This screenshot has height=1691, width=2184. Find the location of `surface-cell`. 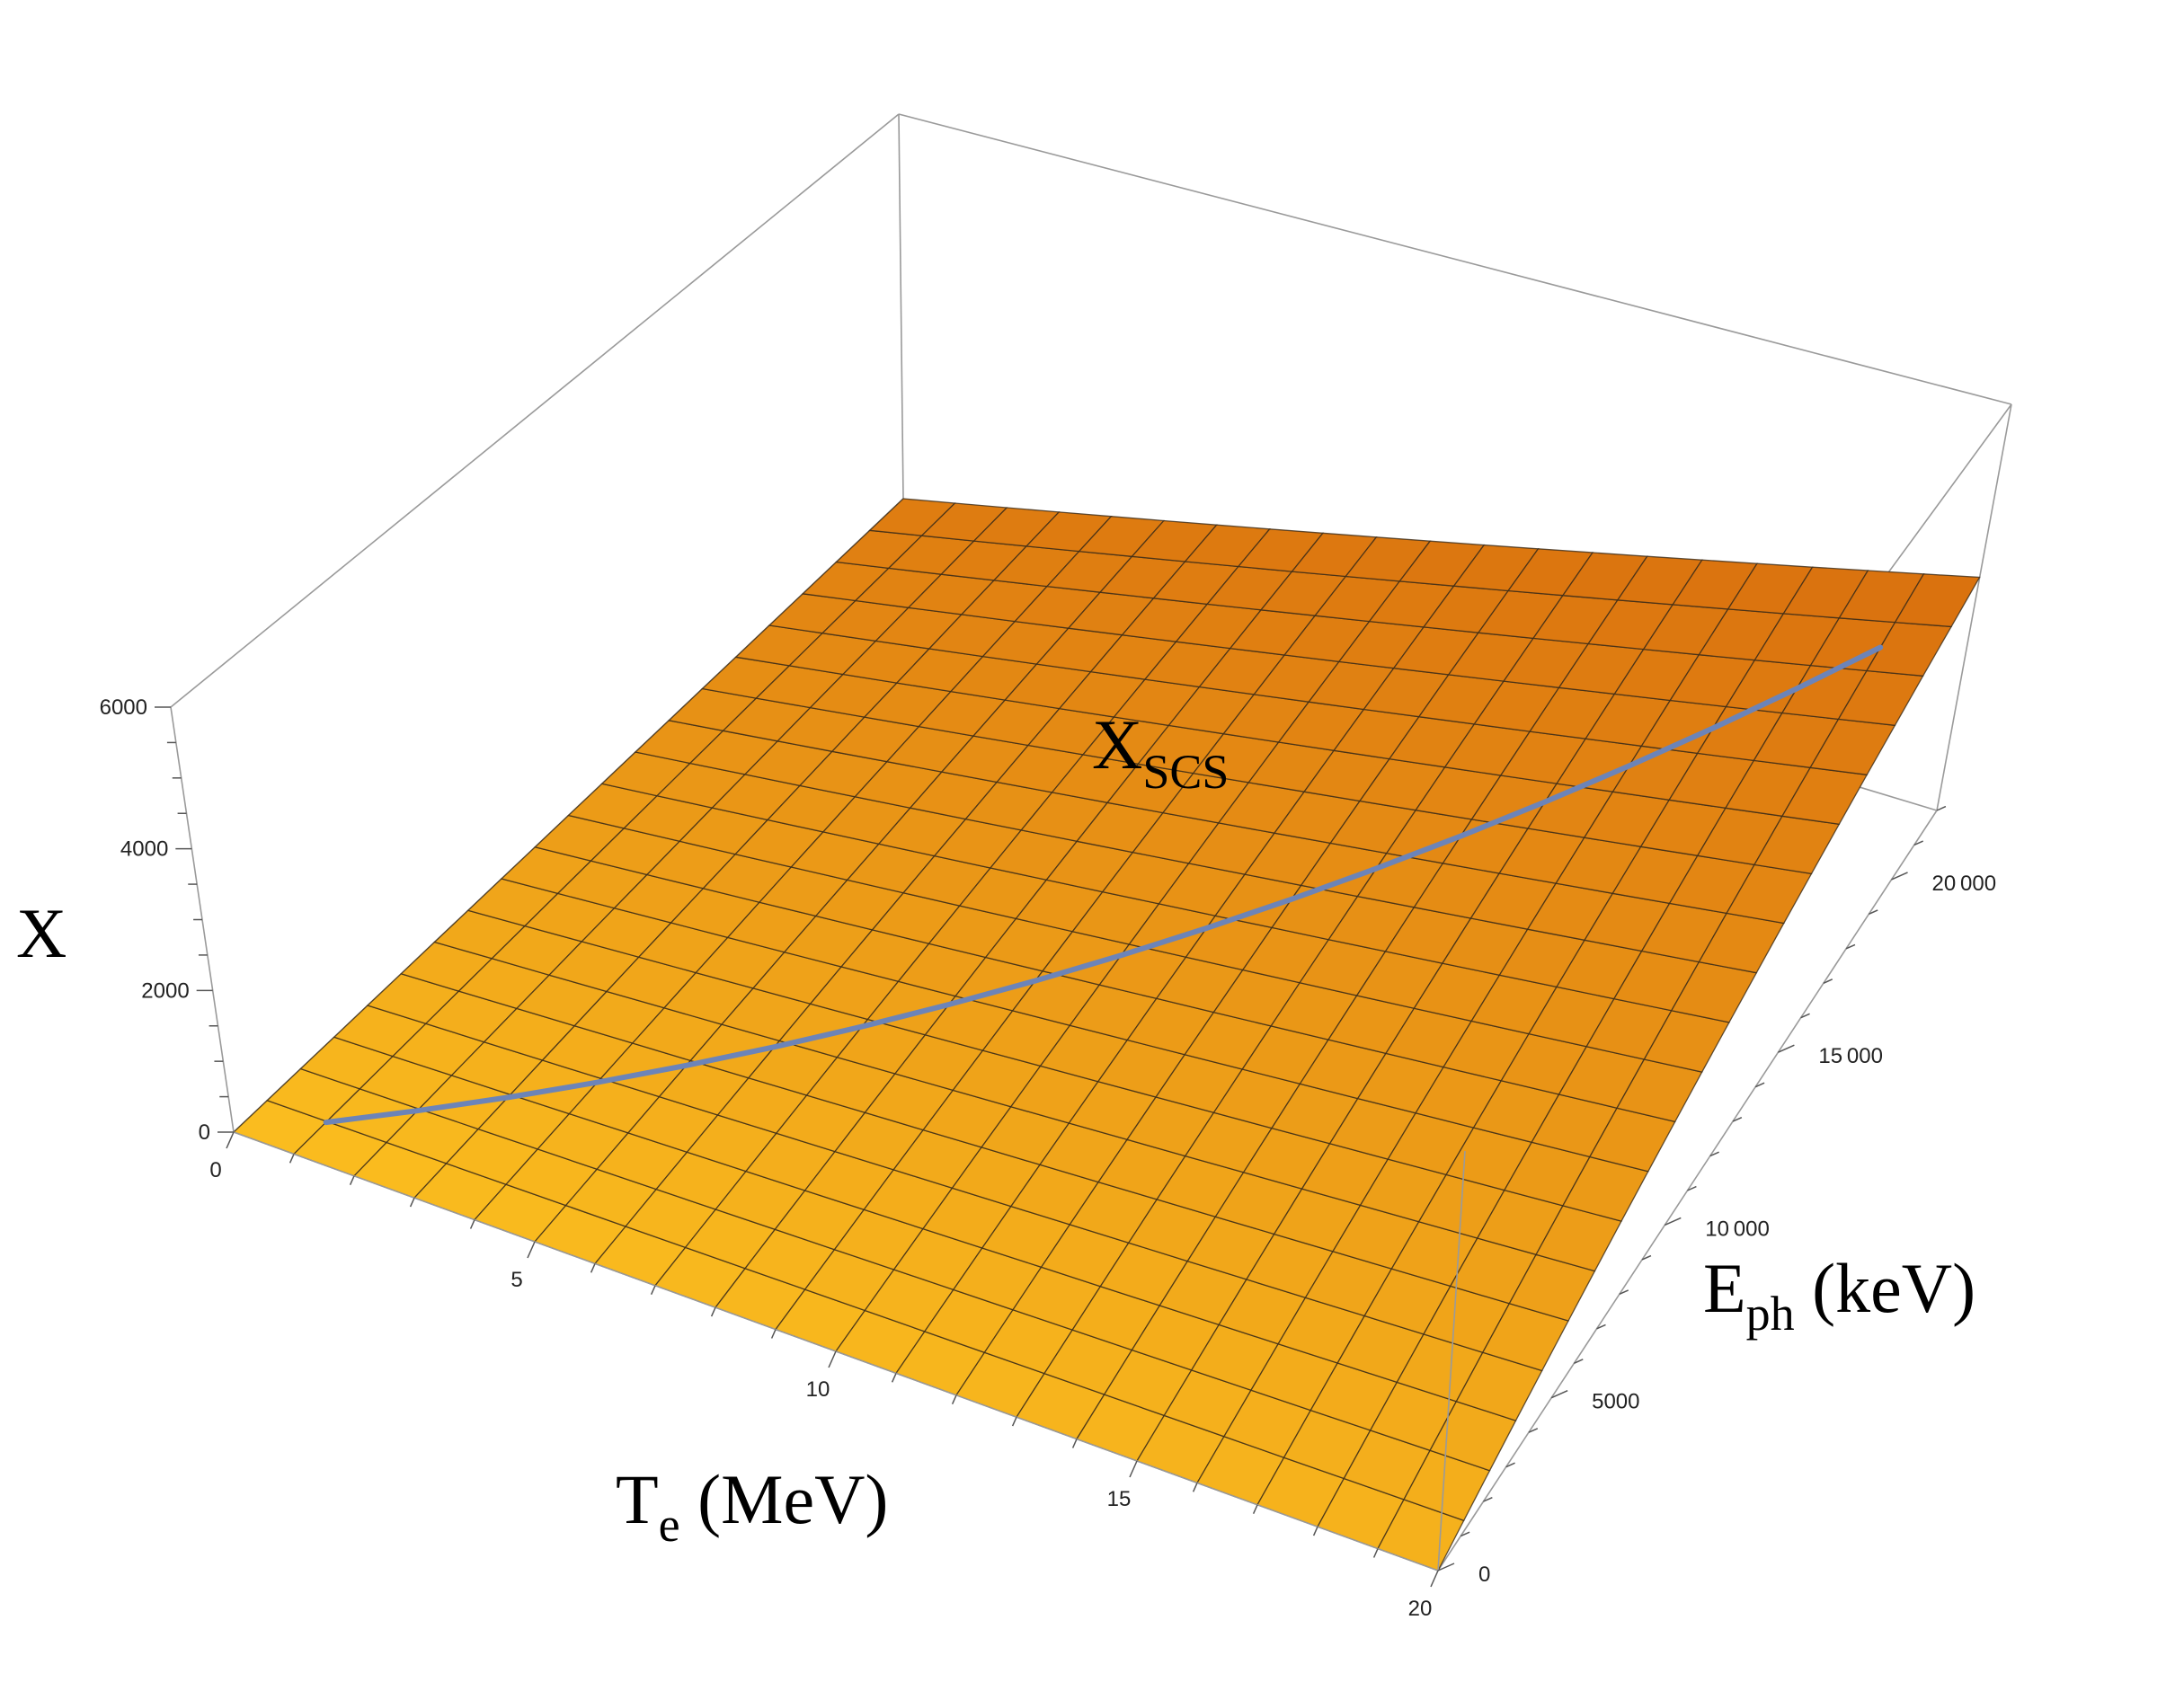

surface-cell is located at coordinates (1938, 600).